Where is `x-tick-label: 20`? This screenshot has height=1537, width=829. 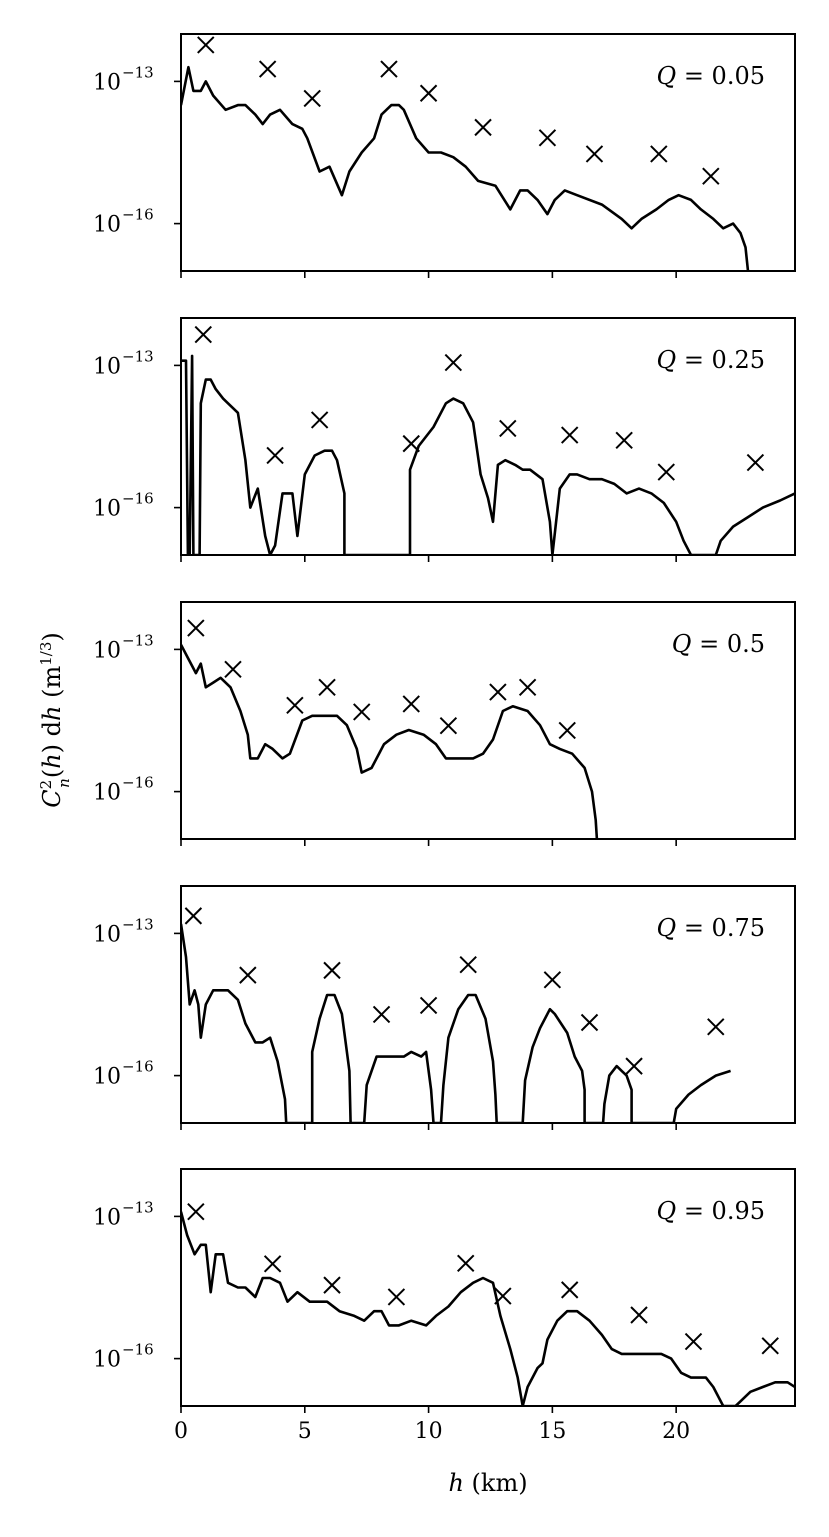
x-tick-label: 20 is located at coordinates (676, 1431).